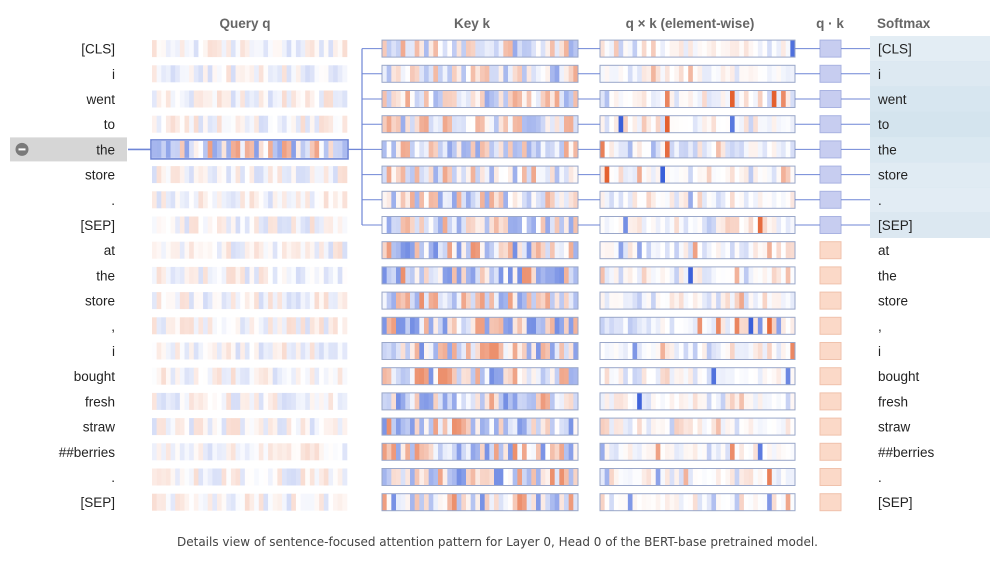 Image resolution: width=995 pixels, height=561 pixels. What do you see at coordinates (892, 99) in the screenshot?
I see `right-token: went` at bounding box center [892, 99].